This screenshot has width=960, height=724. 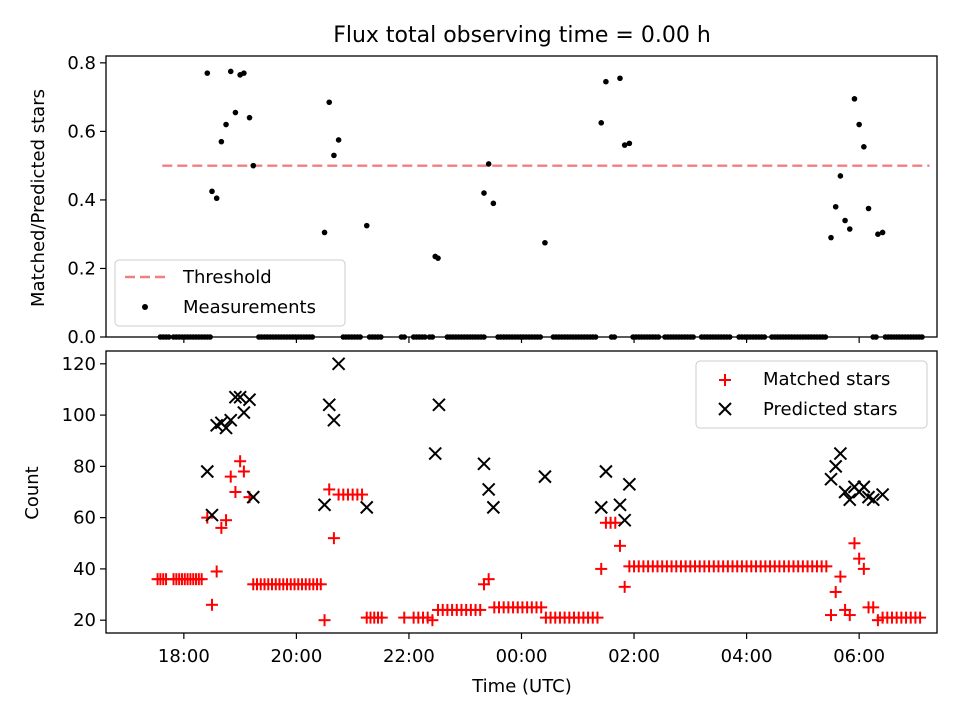 What do you see at coordinates (521, 686) in the screenshot?
I see `x-axis-label: Time (UTC)` at bounding box center [521, 686].